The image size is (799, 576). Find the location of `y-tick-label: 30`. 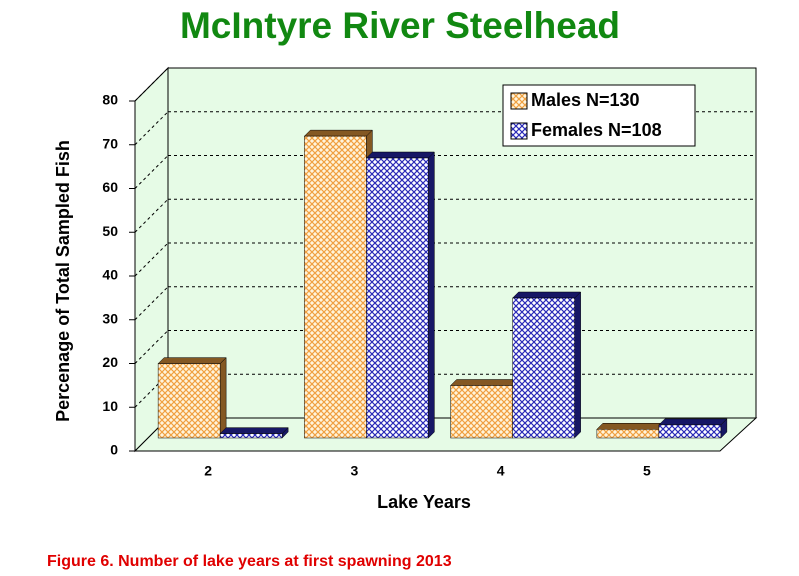

y-tick-label: 30 is located at coordinates (110, 318).